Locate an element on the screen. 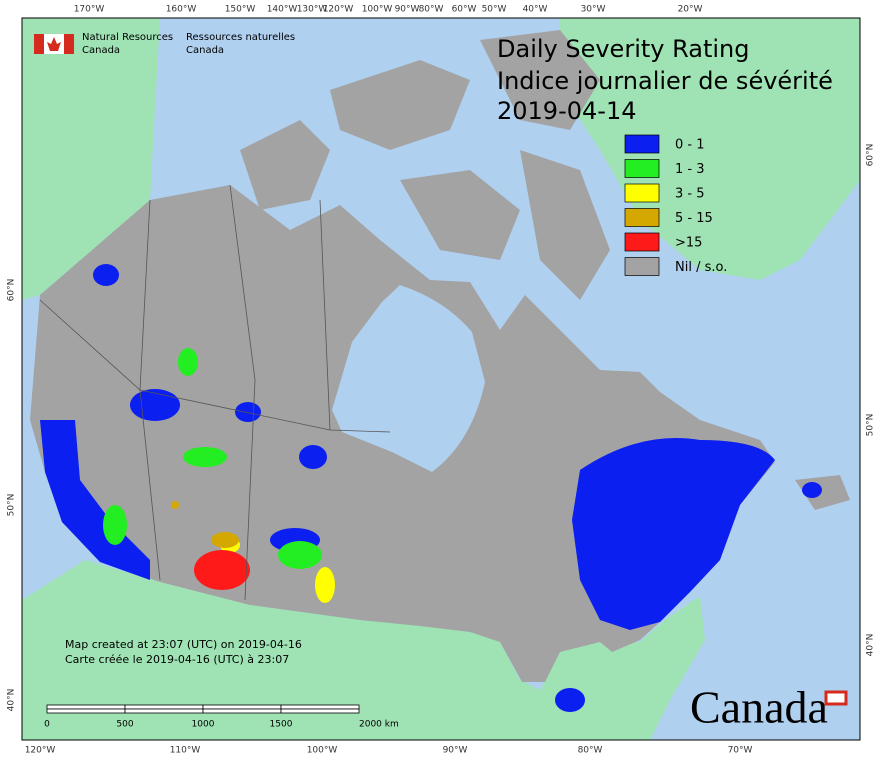 This screenshot has height=760, width=880. alaska is located at coordinates (91, 159).